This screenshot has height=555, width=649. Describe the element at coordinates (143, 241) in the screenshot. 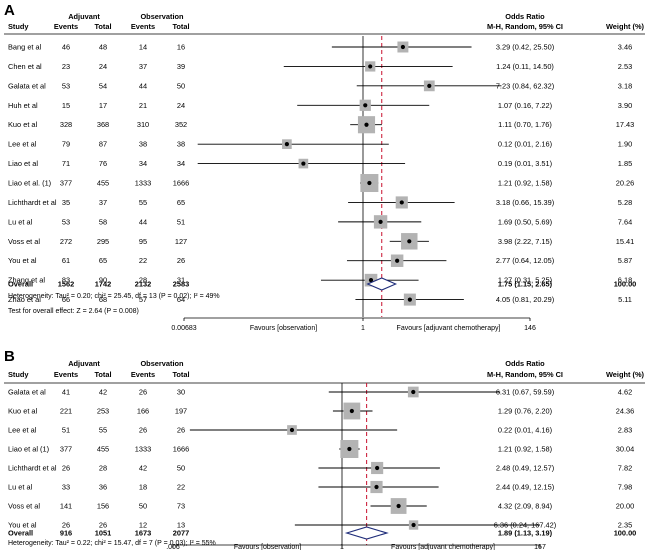

I see `study-events-observation: 95` at that location.